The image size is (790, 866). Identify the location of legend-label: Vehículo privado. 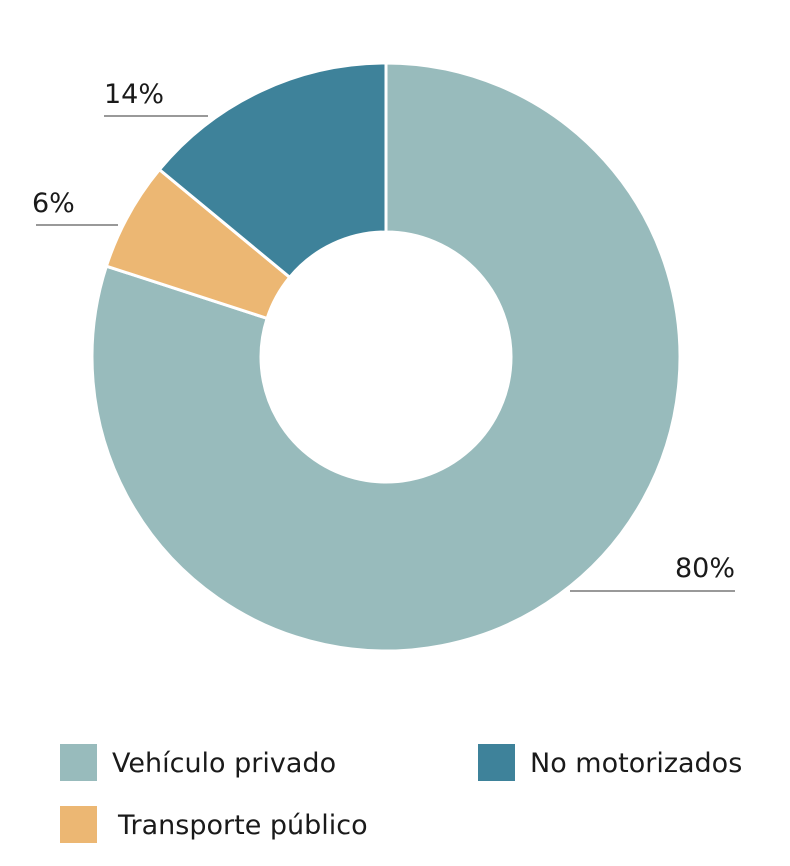
(224, 763).